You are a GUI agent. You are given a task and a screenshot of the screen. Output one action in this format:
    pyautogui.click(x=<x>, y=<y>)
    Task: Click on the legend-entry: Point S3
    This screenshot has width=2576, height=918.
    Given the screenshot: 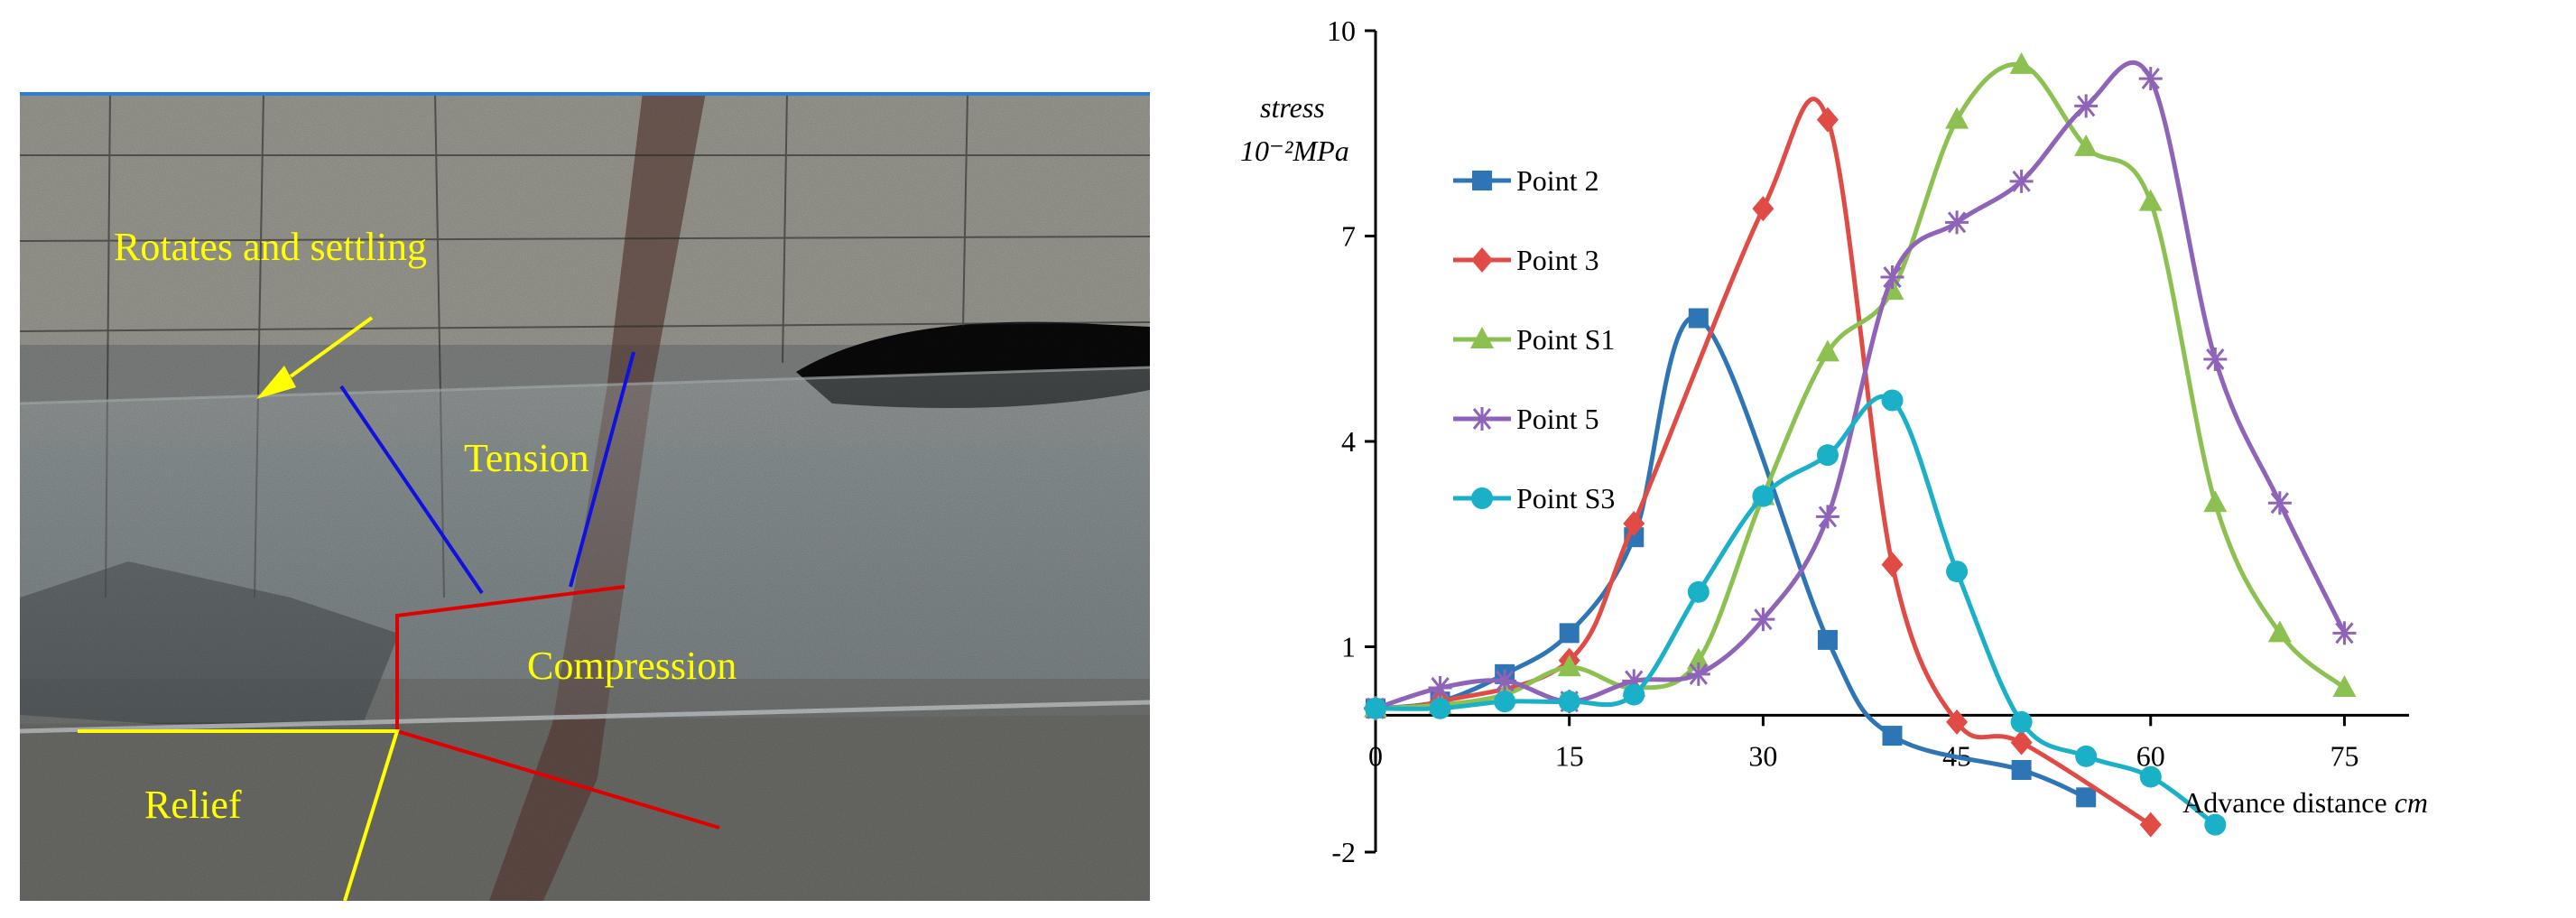 What is the action you would take?
    pyautogui.click(x=1534, y=498)
    